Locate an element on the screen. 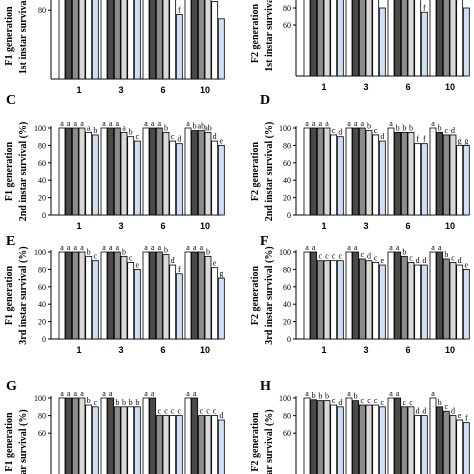 Image resolution: width=474 pixels, height=474 pixels. y-axis-label-survival: ar survival (%) is located at coordinates (269, 441).